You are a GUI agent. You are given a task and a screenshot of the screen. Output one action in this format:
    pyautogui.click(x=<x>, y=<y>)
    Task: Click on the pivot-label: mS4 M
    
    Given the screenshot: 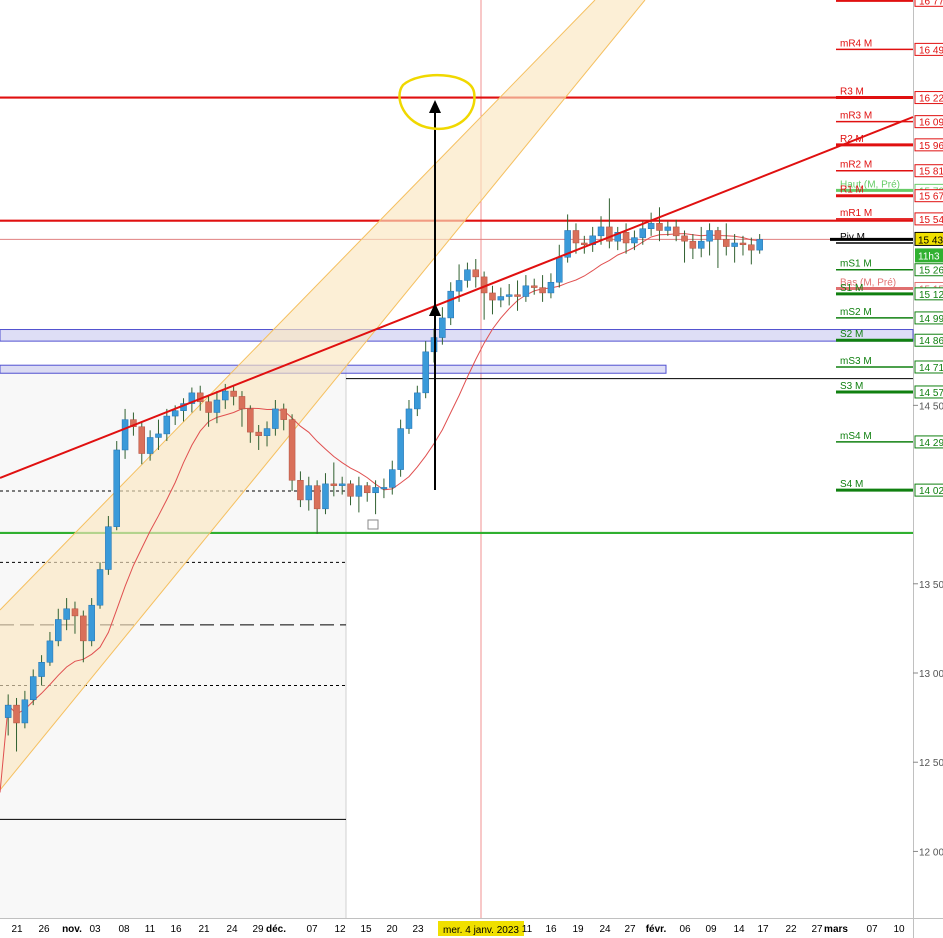 What is the action you would take?
    pyautogui.click(x=856, y=436)
    